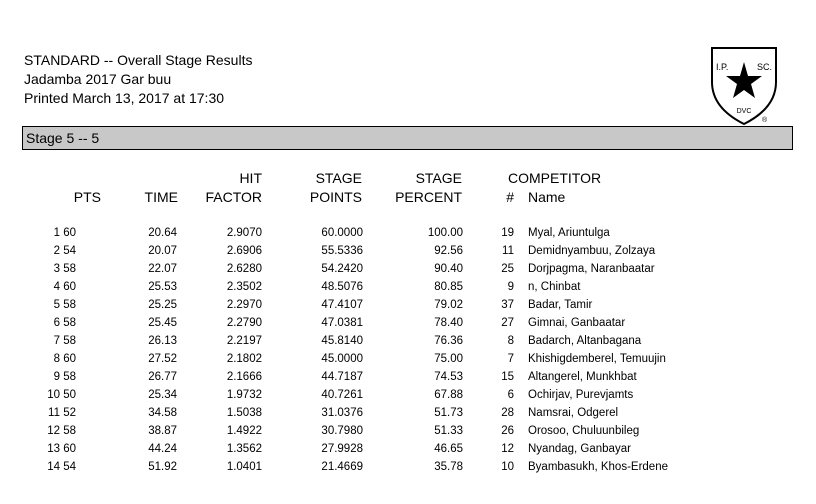  I want to click on logo-right: SC., so click(764, 67).